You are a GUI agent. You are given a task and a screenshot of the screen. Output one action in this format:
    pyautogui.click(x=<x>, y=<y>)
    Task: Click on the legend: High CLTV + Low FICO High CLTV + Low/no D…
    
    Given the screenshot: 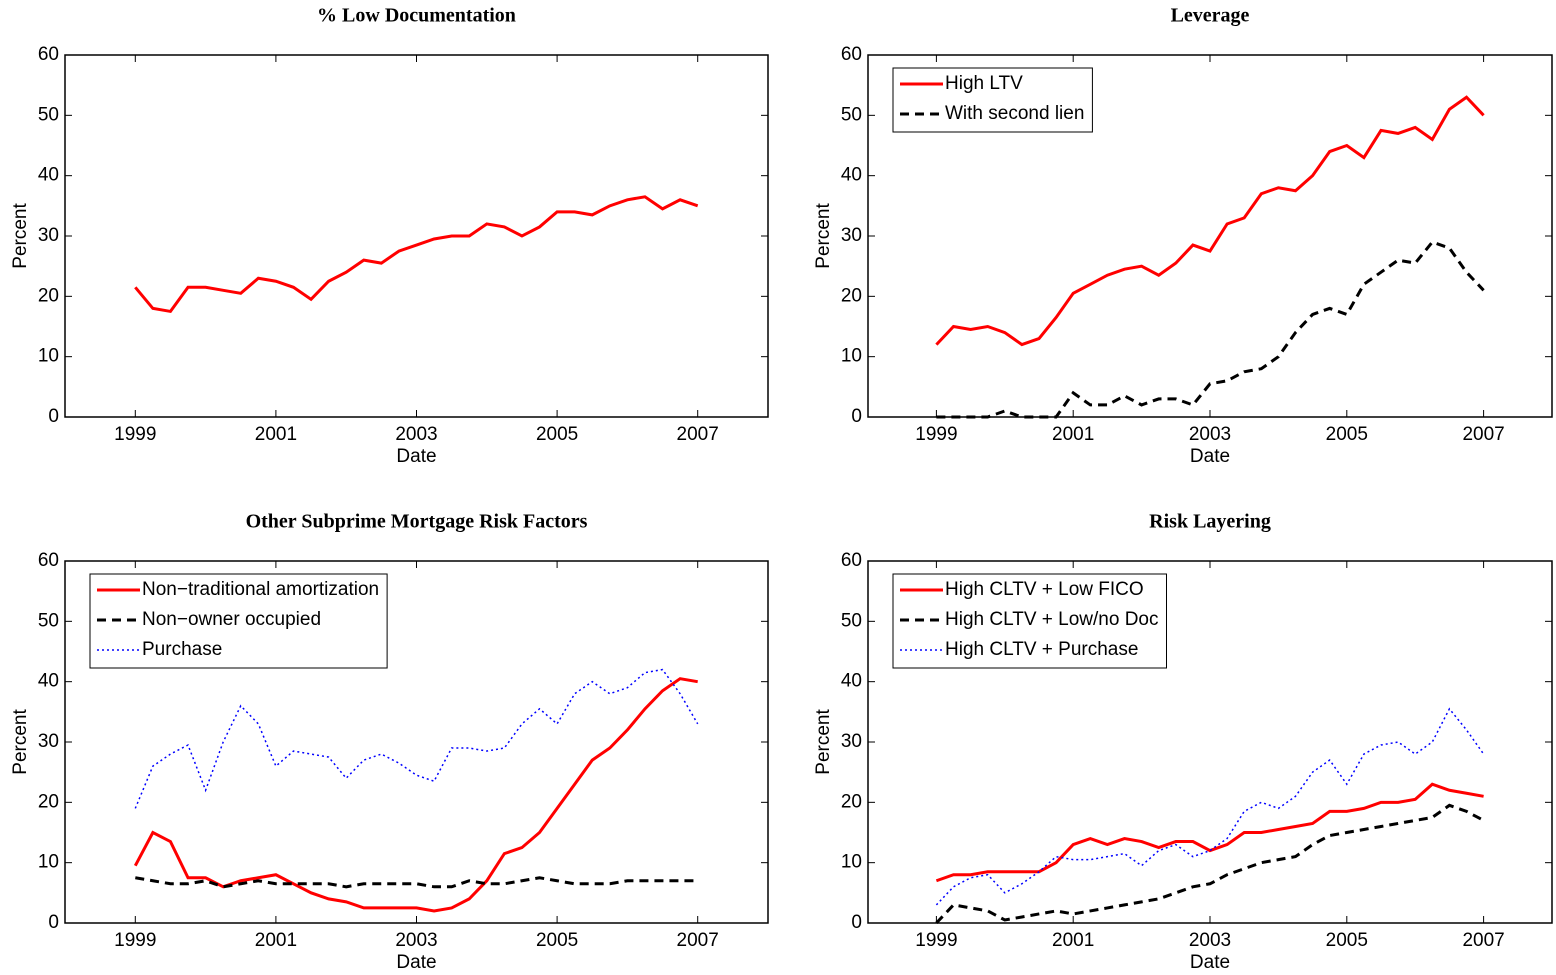 What is the action you would take?
    pyautogui.click(x=1029, y=621)
    